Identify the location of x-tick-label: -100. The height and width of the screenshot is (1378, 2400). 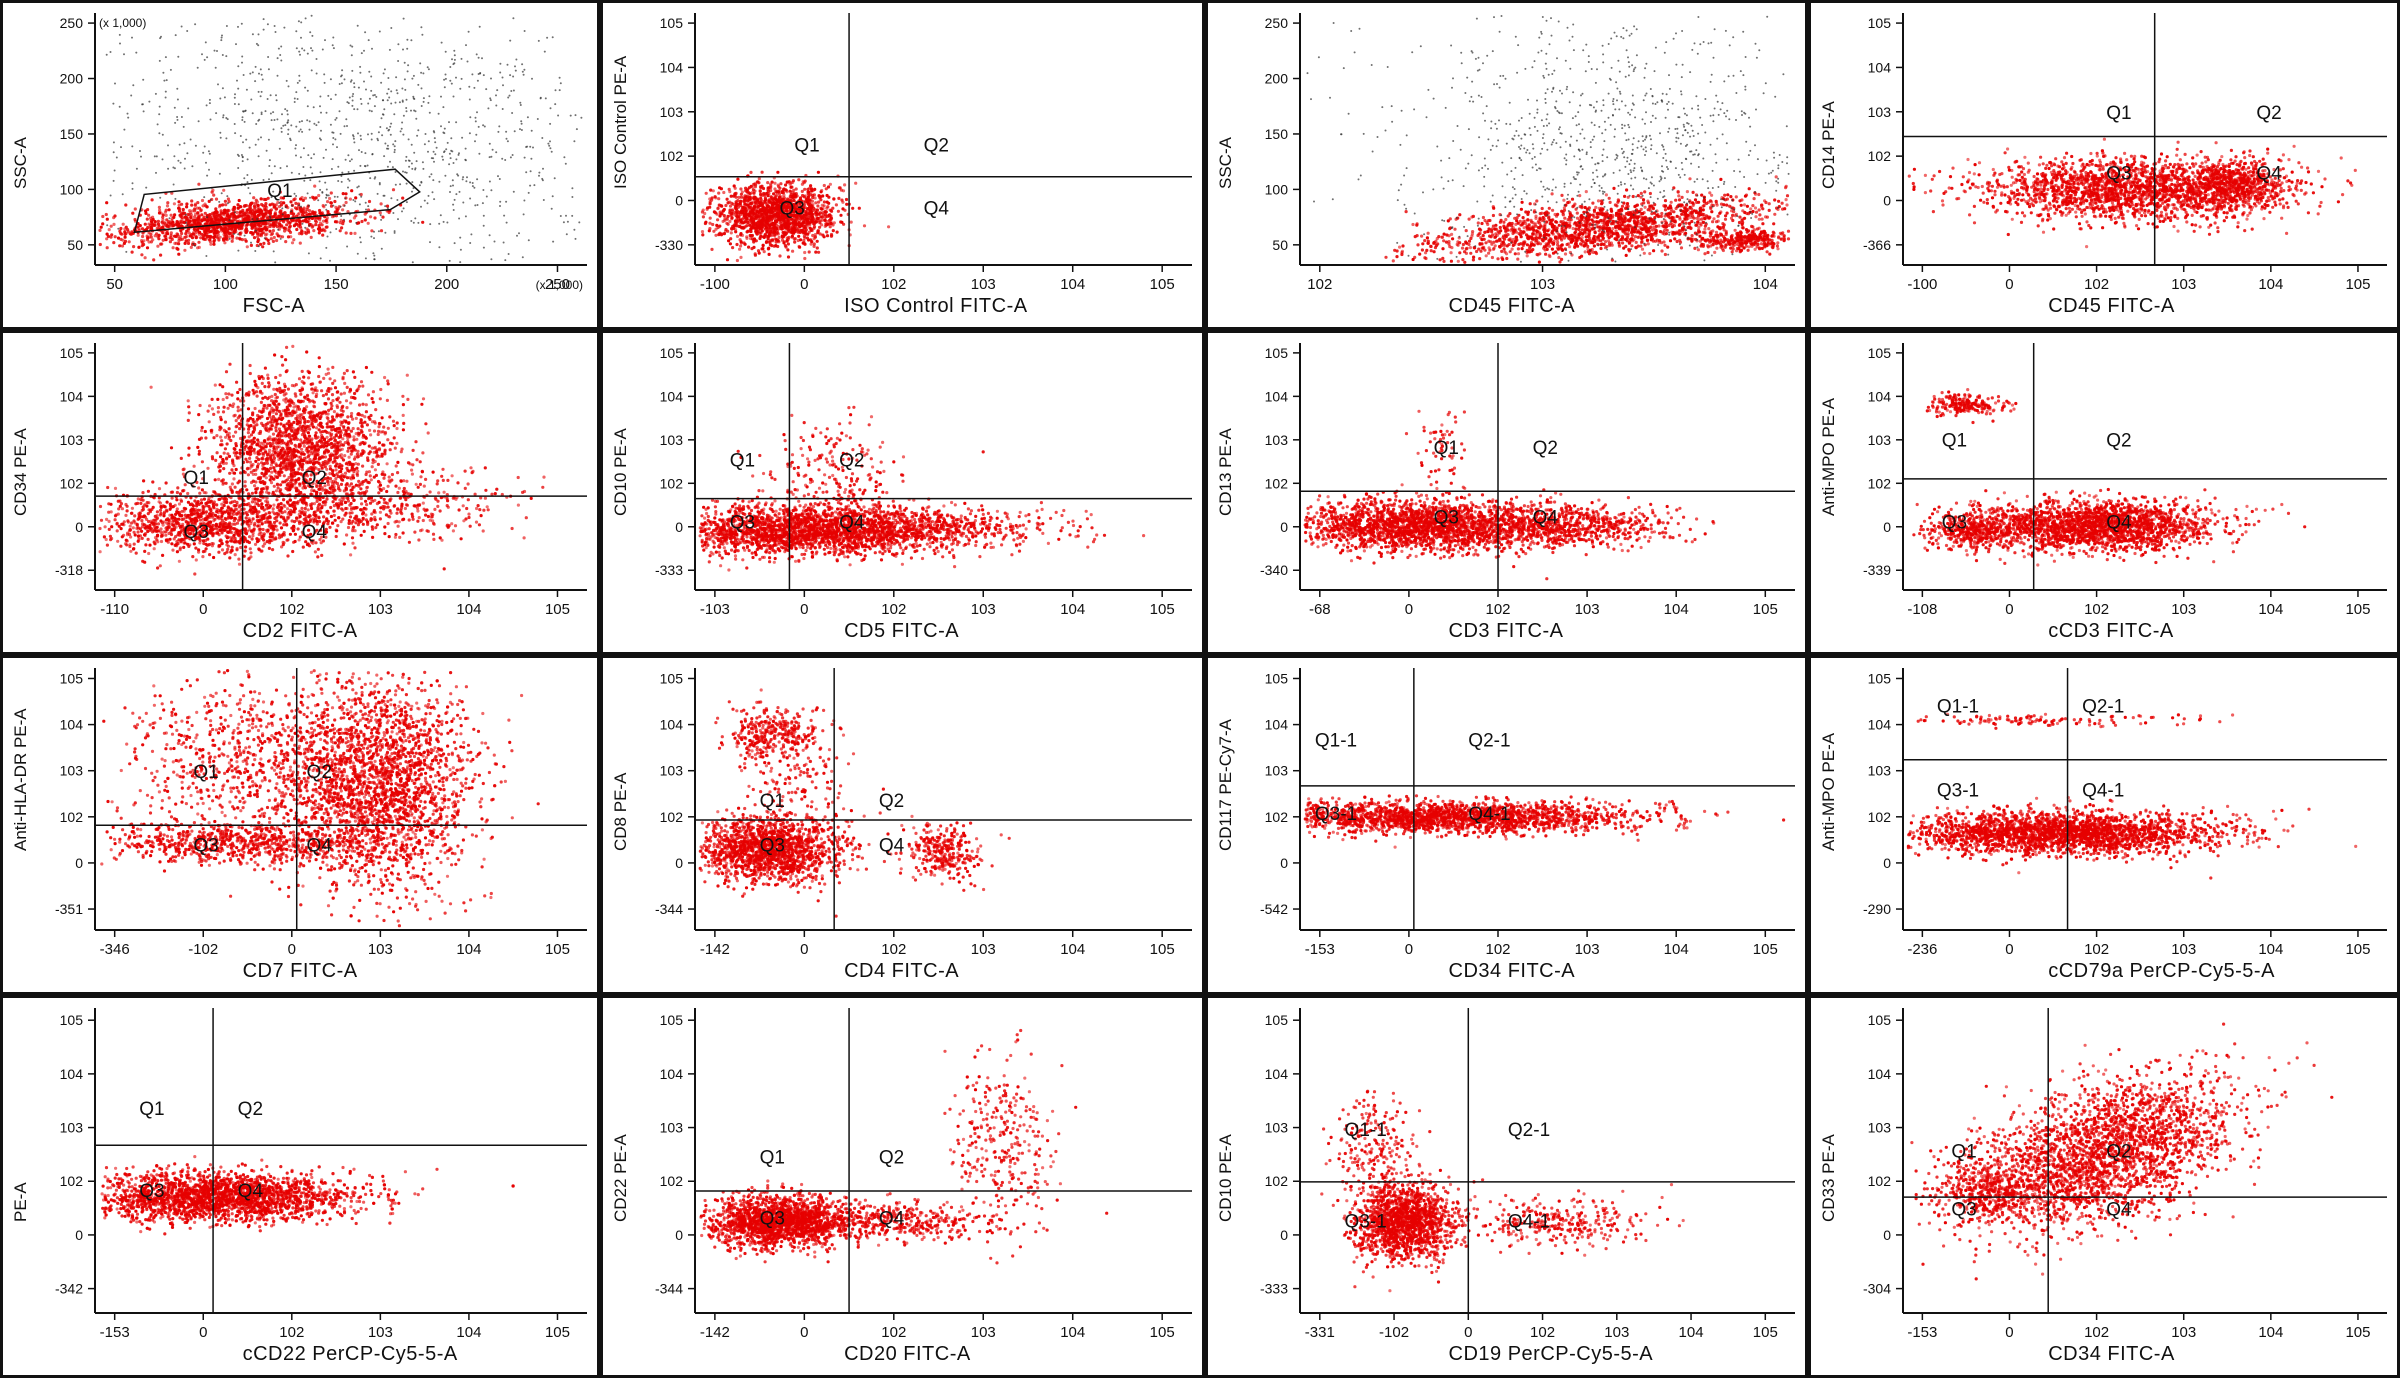
(715, 284).